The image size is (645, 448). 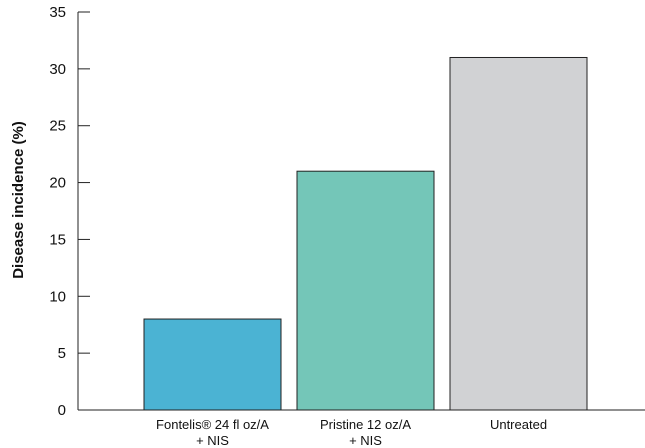 I want to click on y-tick-label: 25, so click(x=57, y=126).